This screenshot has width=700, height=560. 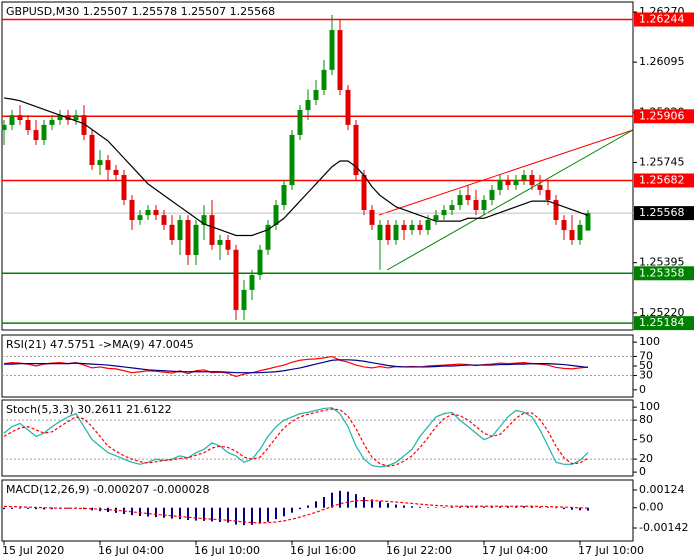 I want to click on y-tick-label: 20, so click(x=646, y=458).